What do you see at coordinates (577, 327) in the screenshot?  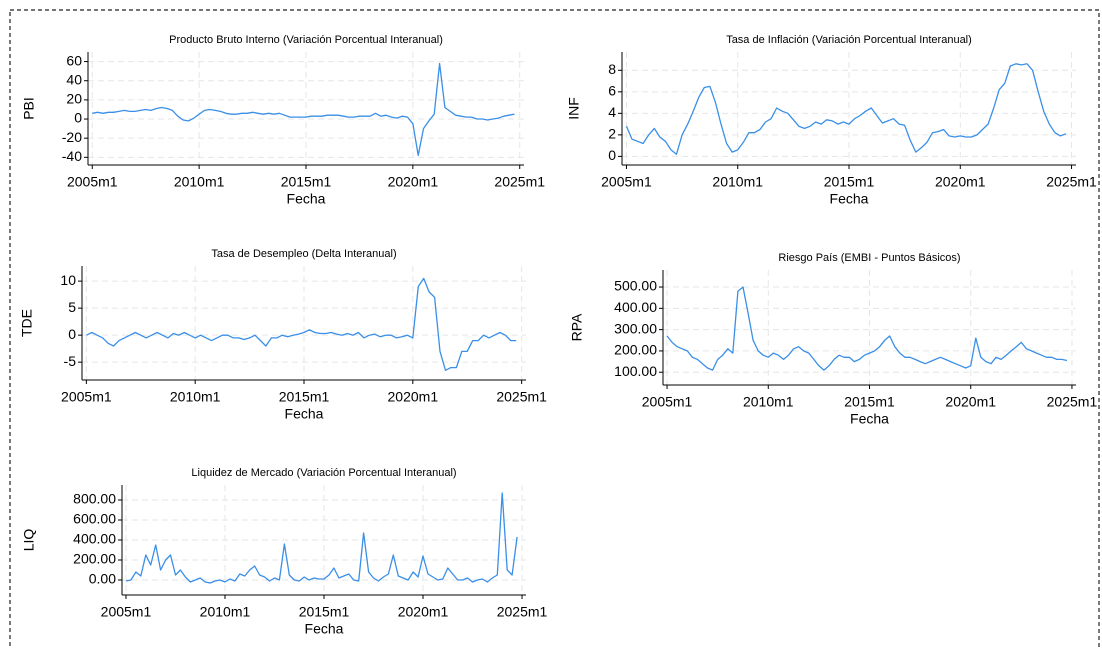 I see `y-axis-title: RPA` at bounding box center [577, 327].